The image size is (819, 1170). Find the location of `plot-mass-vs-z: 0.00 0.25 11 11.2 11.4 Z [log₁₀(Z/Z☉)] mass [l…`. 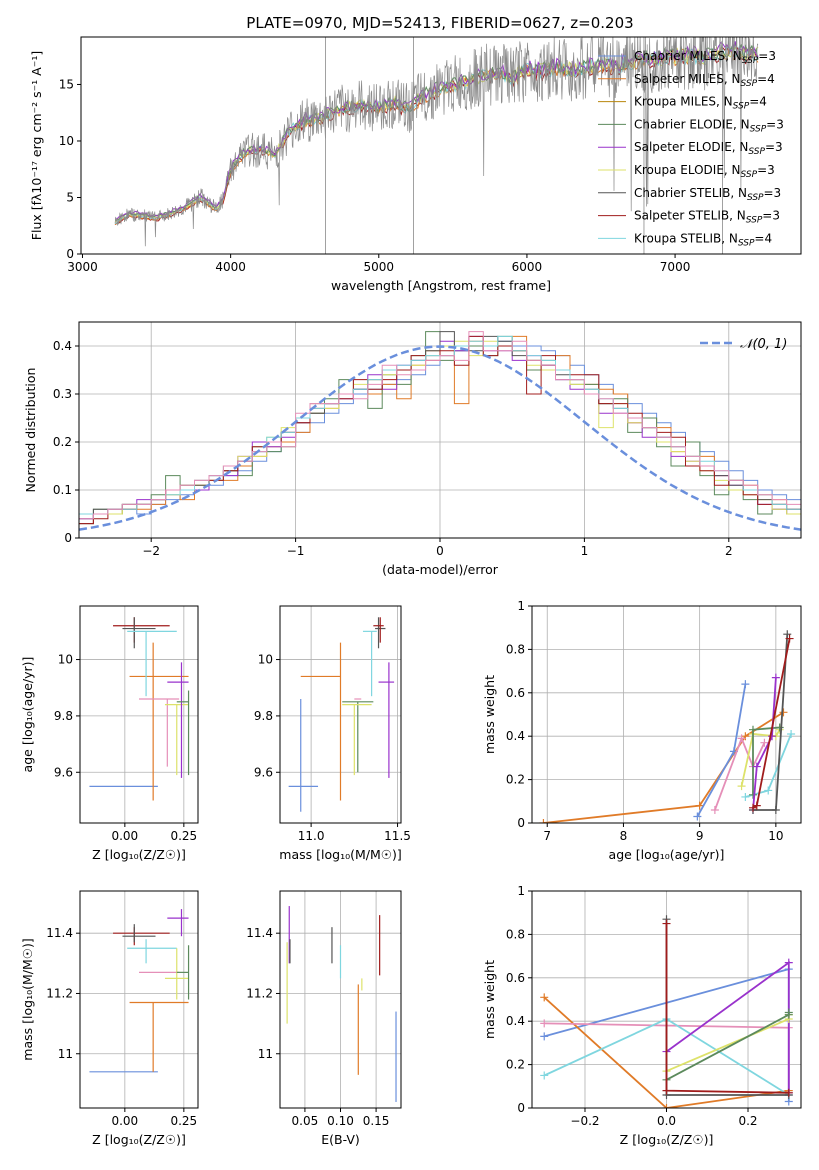

plot-mass-vs-z: 0.00 0.25 11 11.2 11.4 Z [log₁₀(Z/Z☉)] mass [l… is located at coordinates (109, 1018).